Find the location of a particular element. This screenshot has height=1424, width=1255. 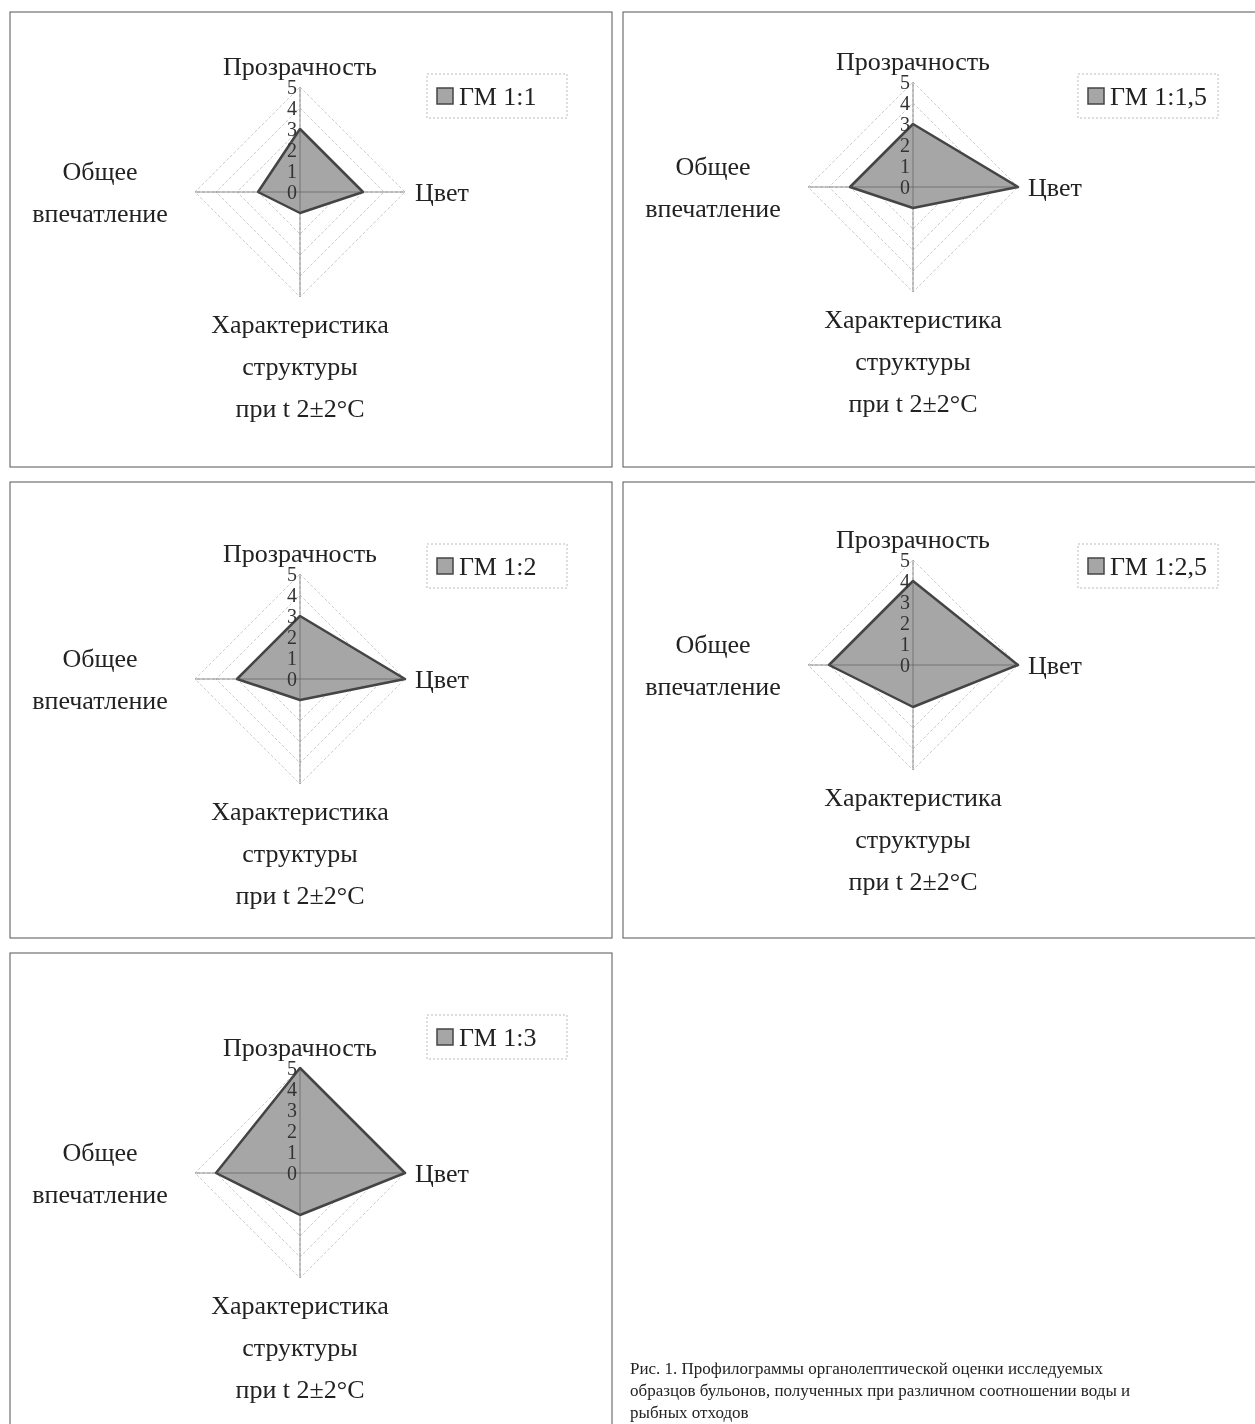

legend-label: ГМ 1:1 is located at coordinates (498, 96).